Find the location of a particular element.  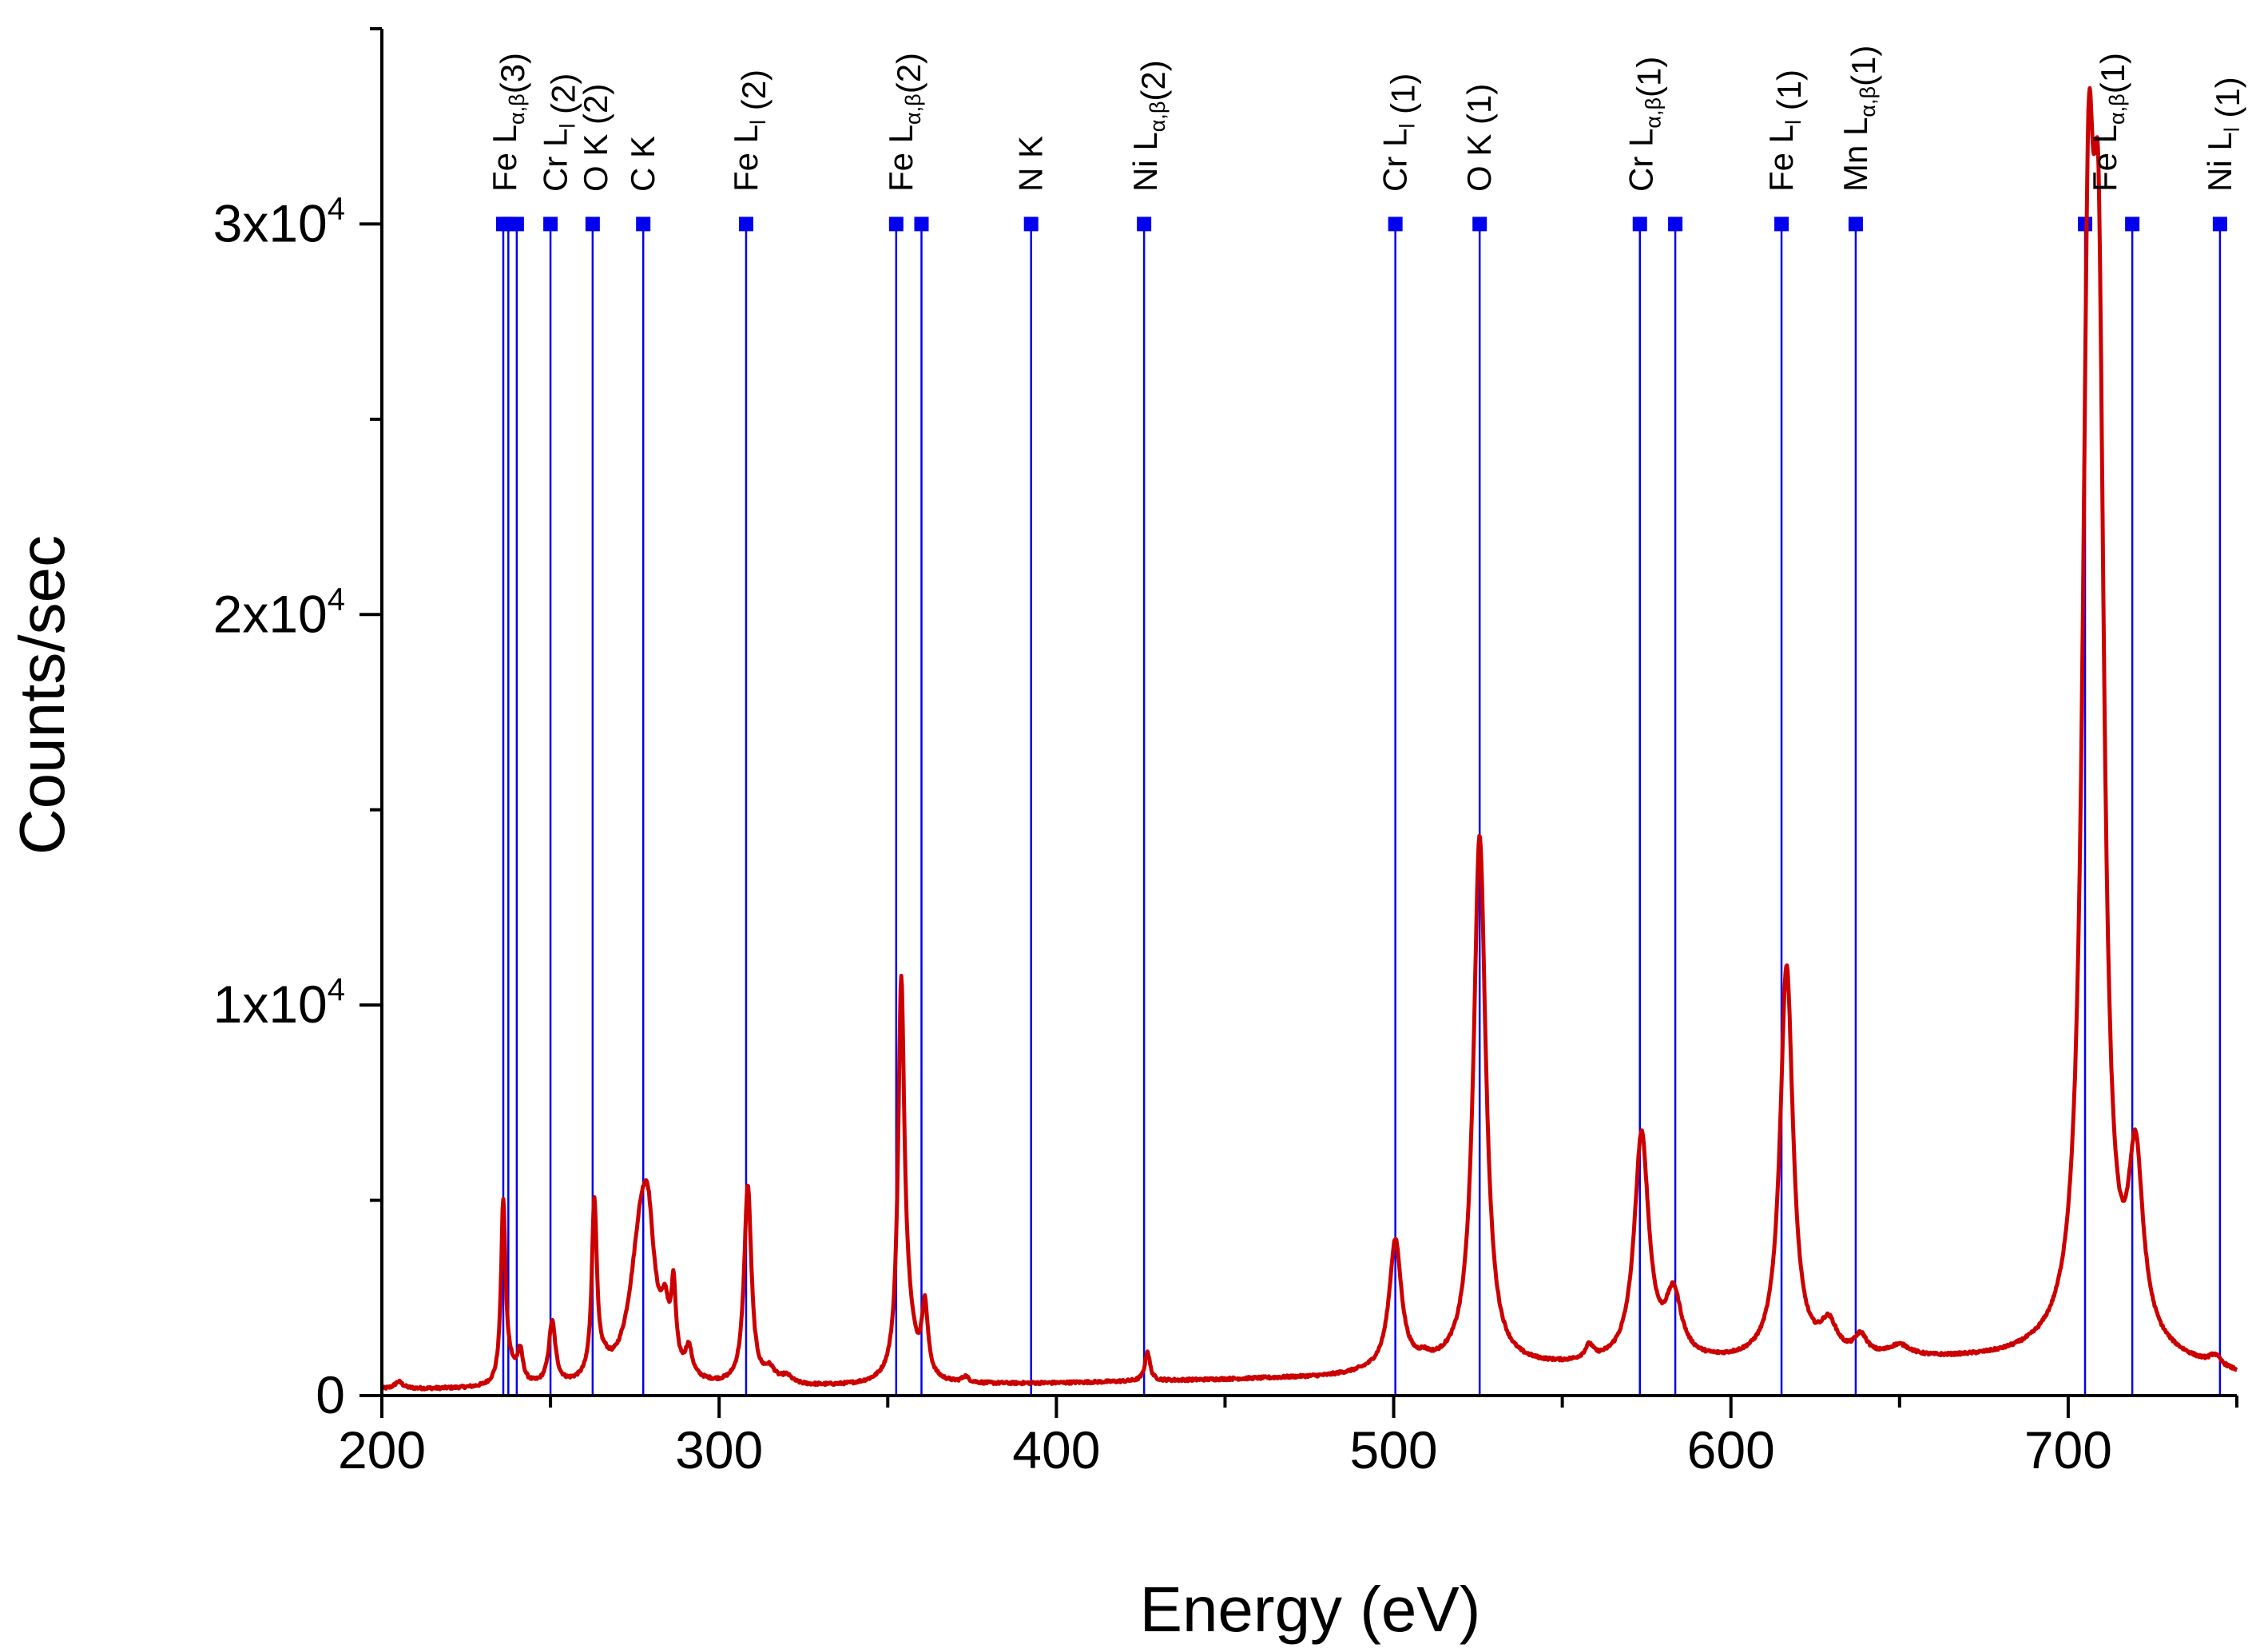

x-tick-label: 400 is located at coordinates (1056, 1449).